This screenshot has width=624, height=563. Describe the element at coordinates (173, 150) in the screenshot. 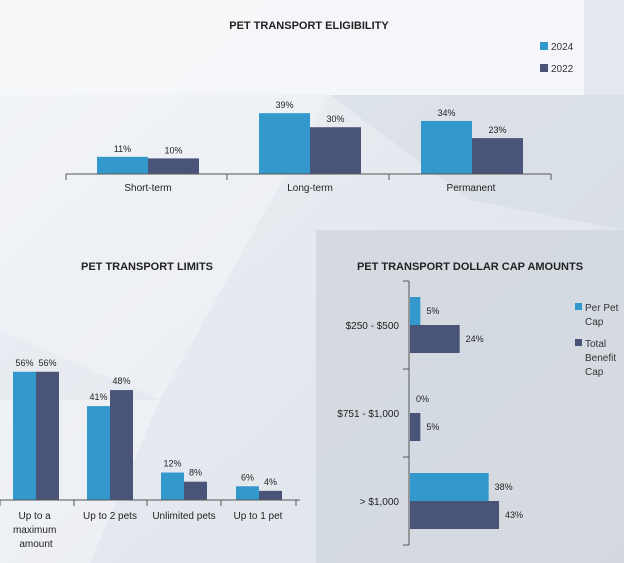

I see `eligibility-data-label: 10%` at that location.